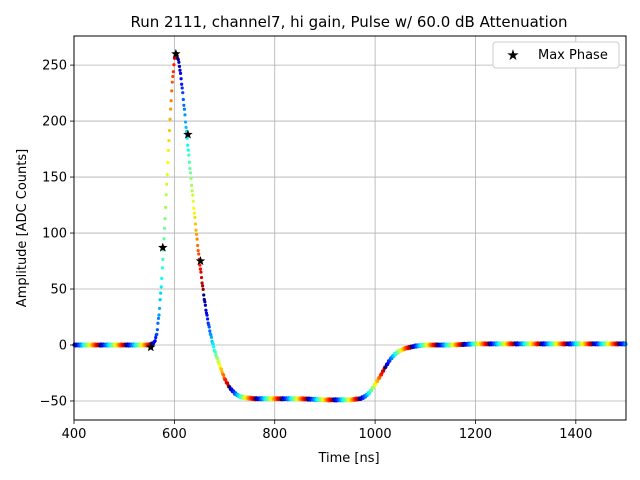 The height and width of the screenshot is (480, 640). I want to click on y-tick-label: 200, so click(54, 122).